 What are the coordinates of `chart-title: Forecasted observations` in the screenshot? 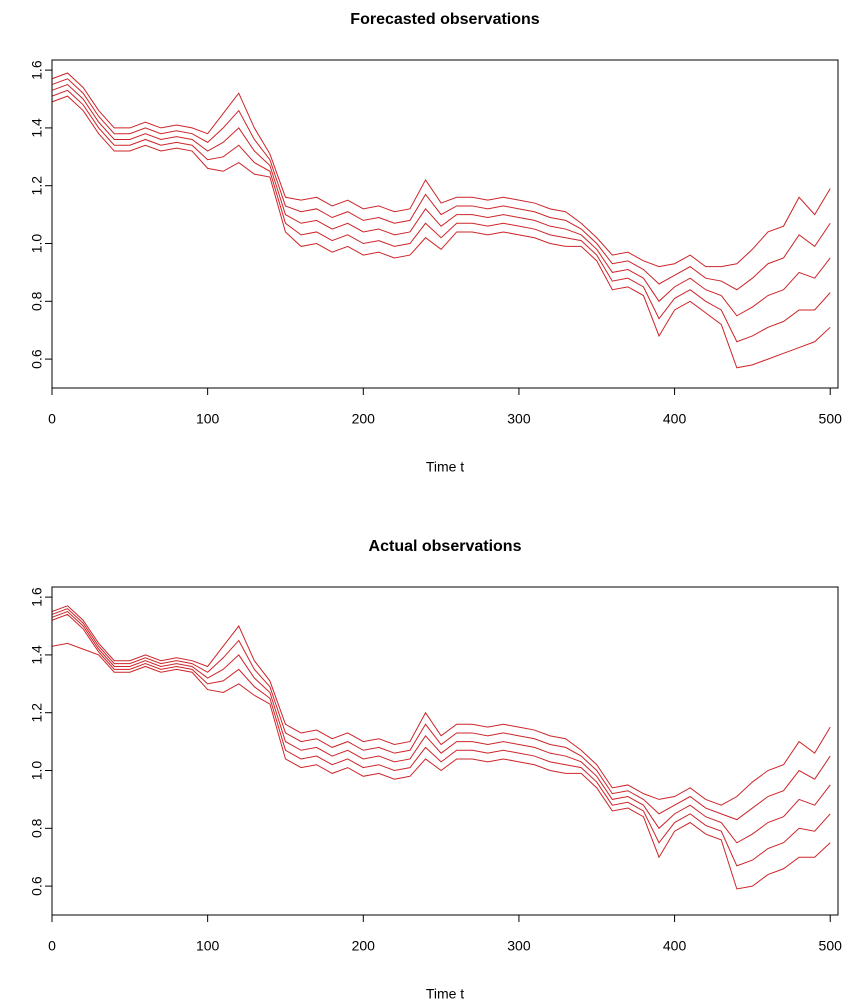 It's located at (445, 19).